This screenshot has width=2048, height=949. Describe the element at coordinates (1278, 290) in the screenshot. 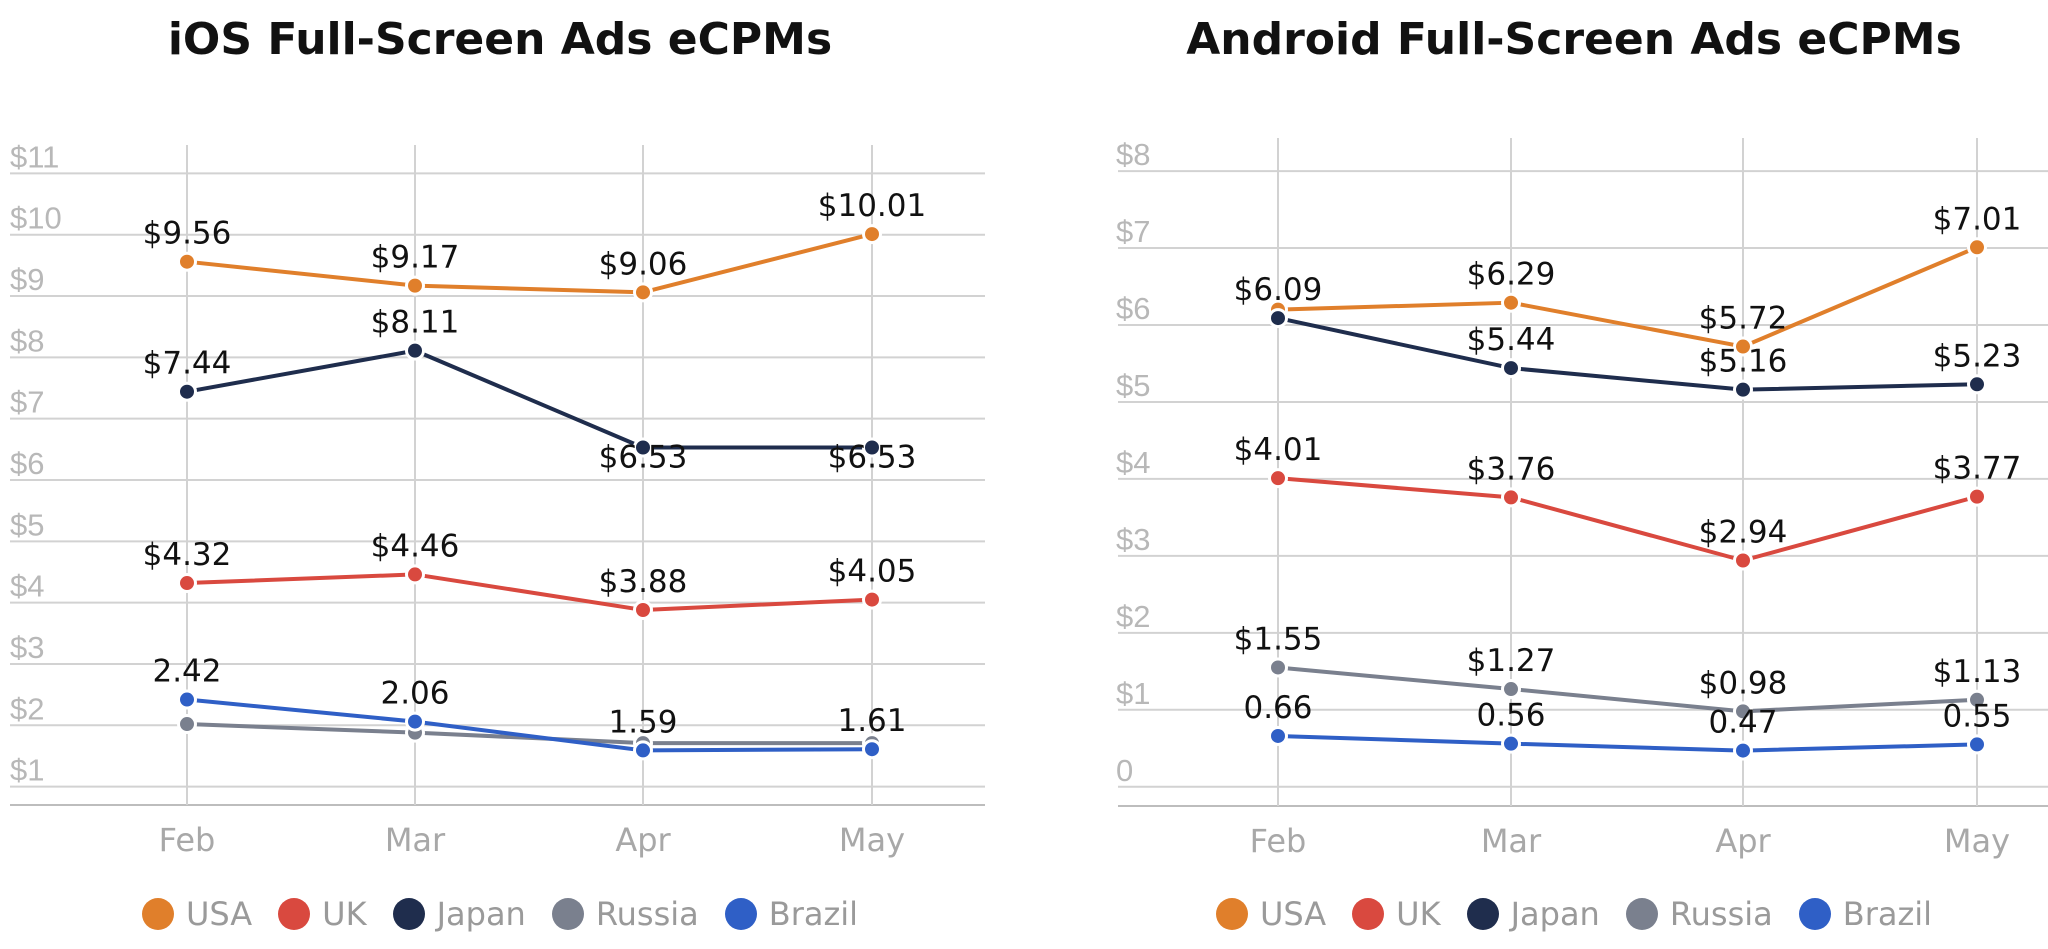

I see `data-label-japan: $6.09` at that location.